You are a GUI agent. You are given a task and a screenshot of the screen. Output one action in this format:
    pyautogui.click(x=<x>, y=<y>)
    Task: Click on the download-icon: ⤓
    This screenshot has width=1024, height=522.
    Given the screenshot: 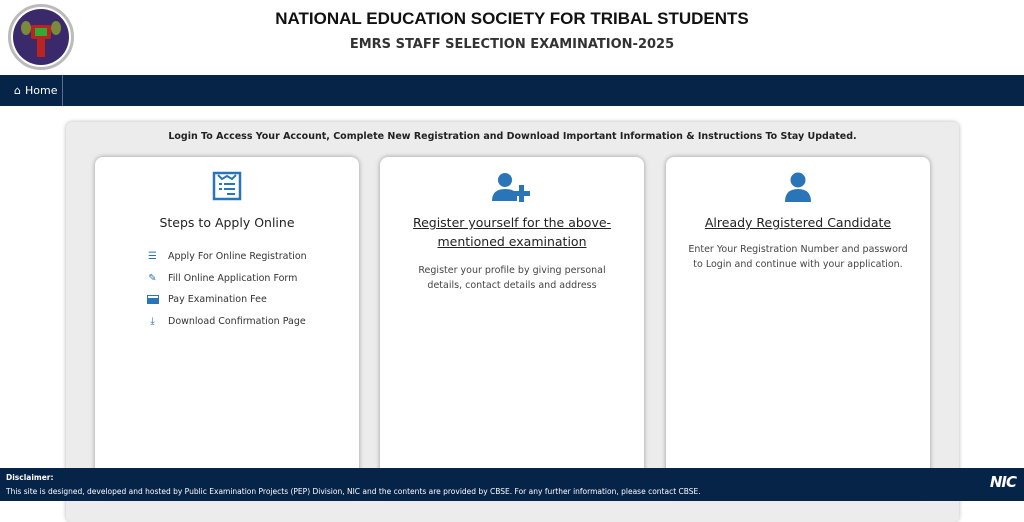 What is the action you would take?
    pyautogui.click(x=152, y=321)
    